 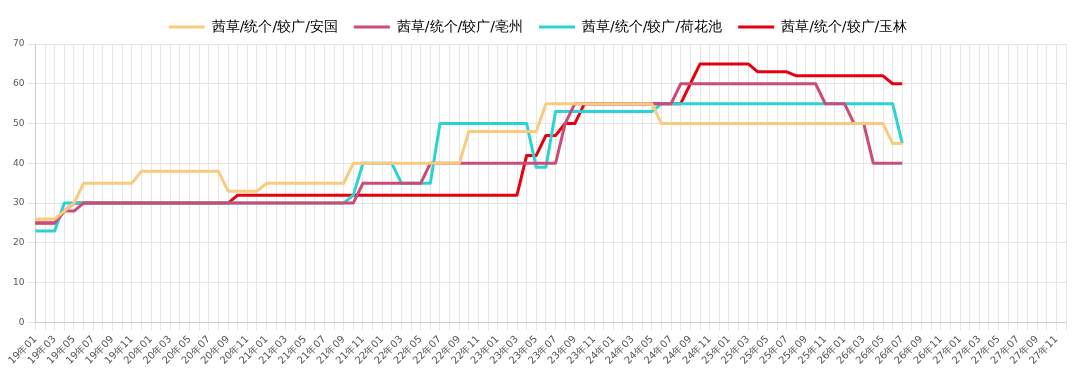 What do you see at coordinates (19, 43) in the screenshot?
I see `y-tick-label: 70` at bounding box center [19, 43].